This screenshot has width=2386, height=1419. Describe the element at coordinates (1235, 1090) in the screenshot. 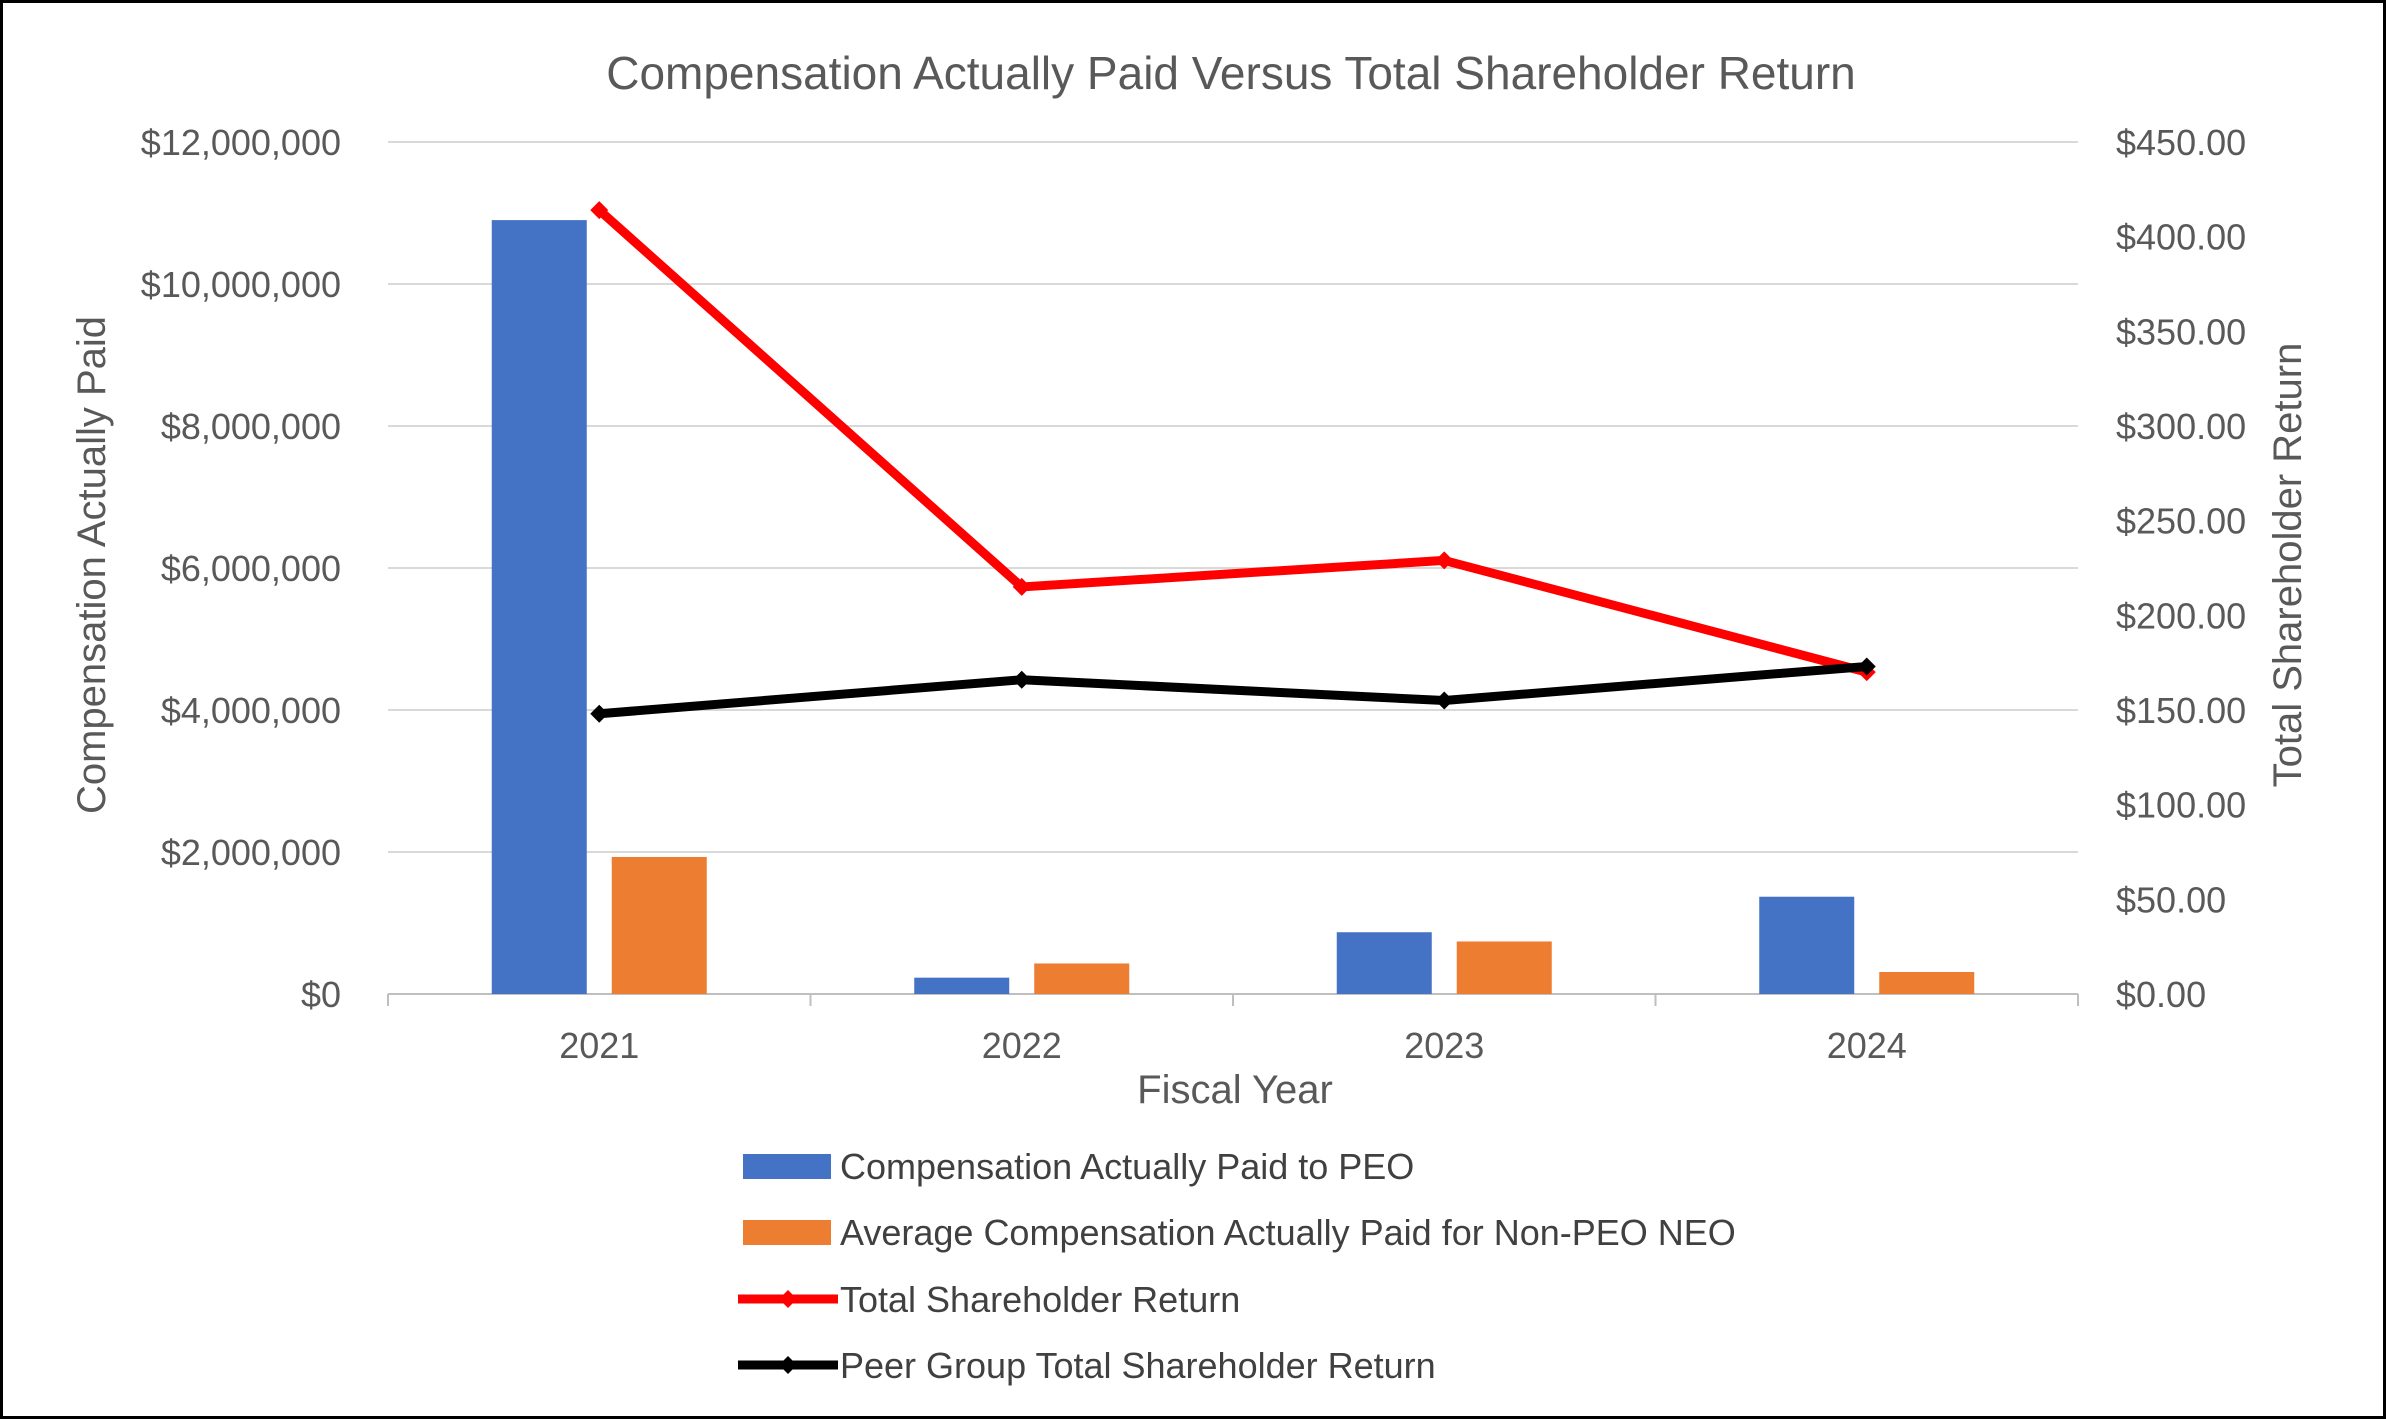

I see `x-axis-title: Fiscal Year` at that location.